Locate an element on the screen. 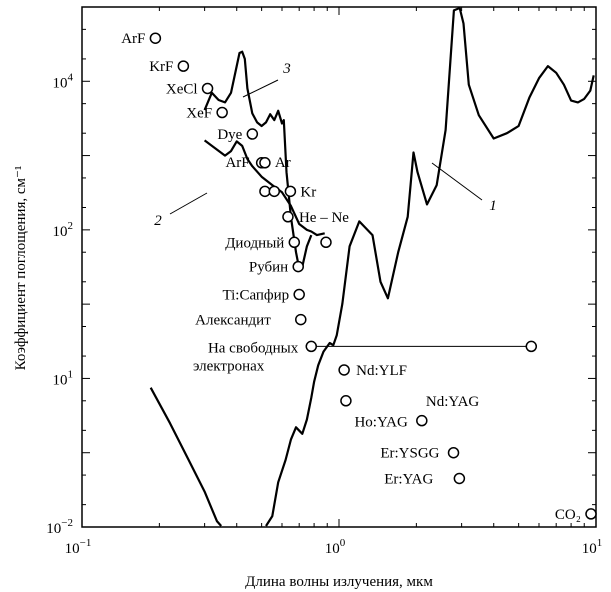 This screenshot has height=592, width=611. point-label: На свободных электронах is located at coordinates (246, 357).